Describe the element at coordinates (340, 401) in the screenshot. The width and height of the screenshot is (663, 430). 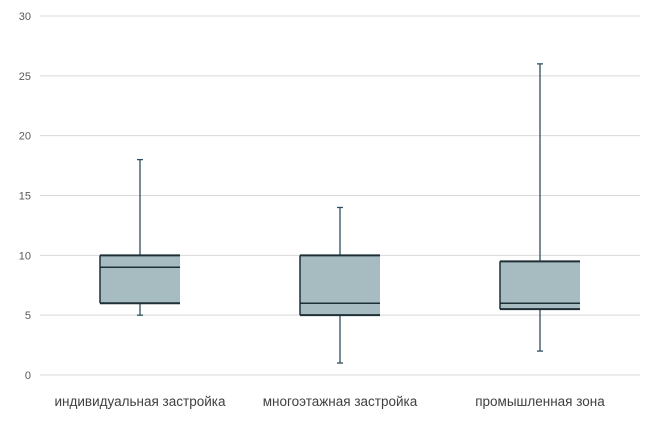
I see `x-category-label: многоэтажная застройка` at that location.